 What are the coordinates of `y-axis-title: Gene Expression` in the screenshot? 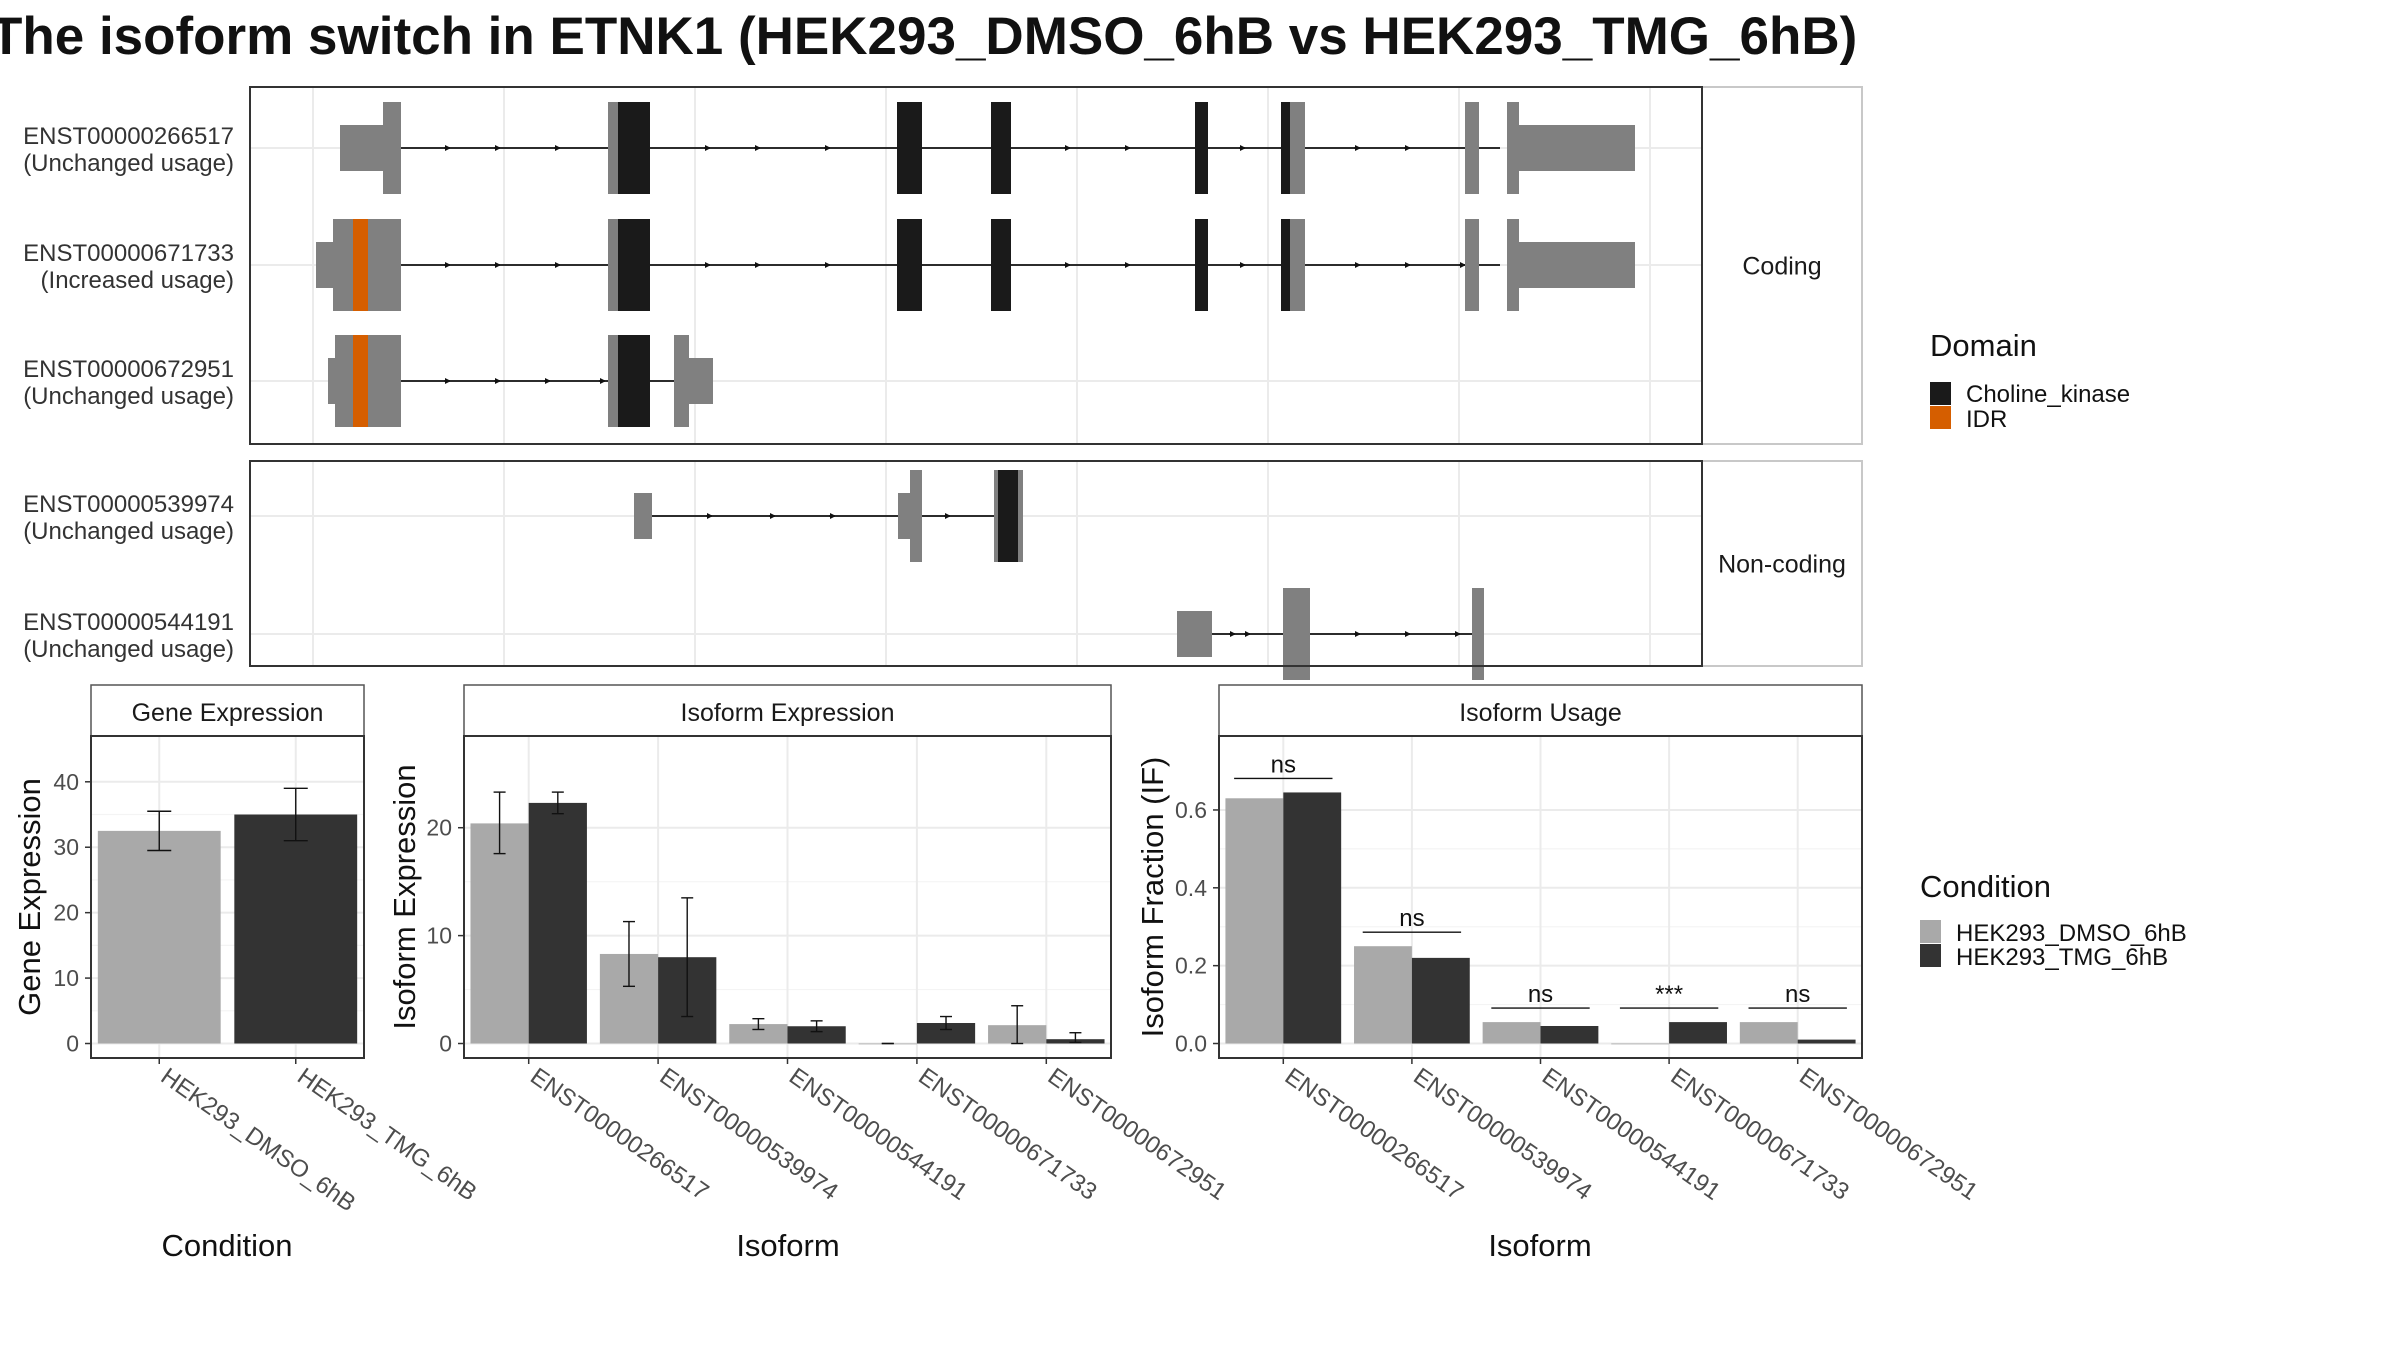 It's located at (29, 897).